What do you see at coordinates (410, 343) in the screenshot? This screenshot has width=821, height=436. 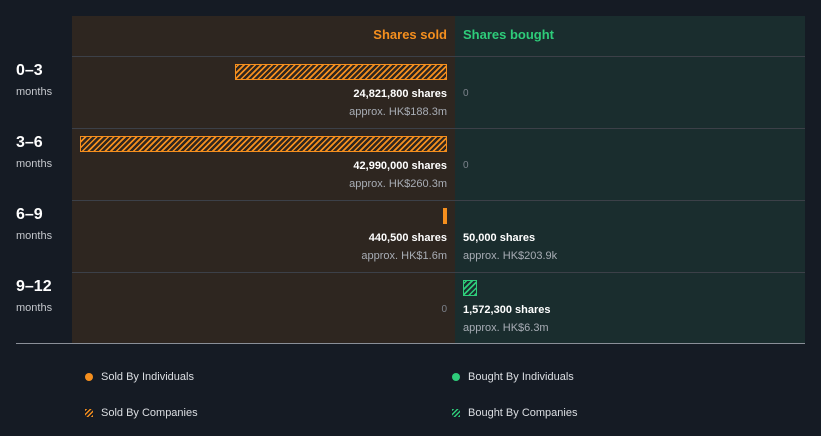 I see `chart-bottom-line` at bounding box center [410, 343].